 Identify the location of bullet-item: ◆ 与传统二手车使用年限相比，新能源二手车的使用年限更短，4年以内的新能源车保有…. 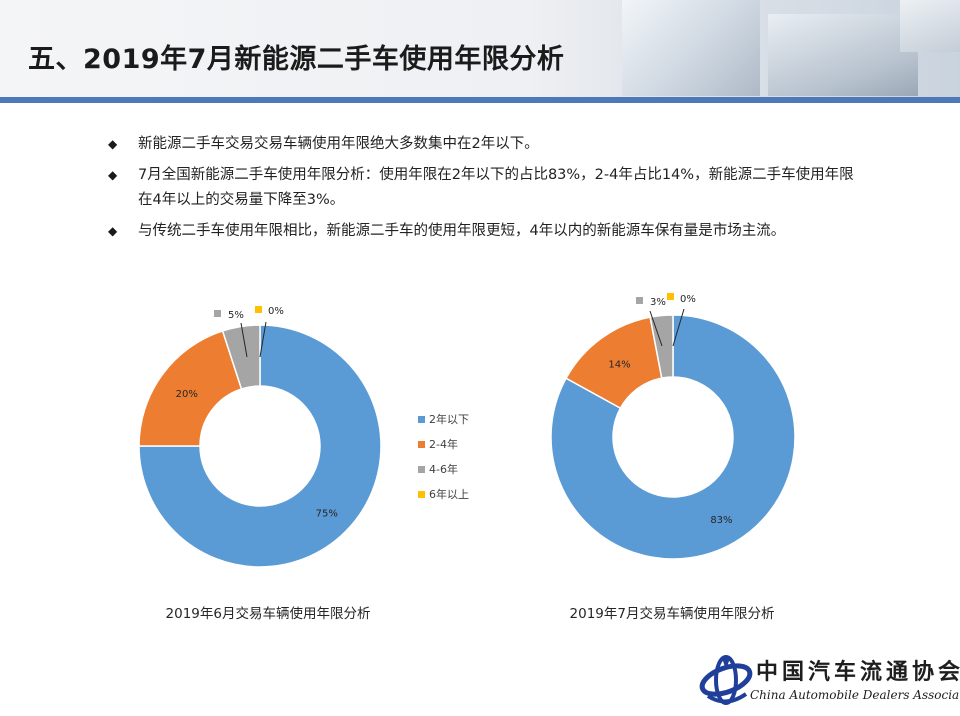
(488, 231).